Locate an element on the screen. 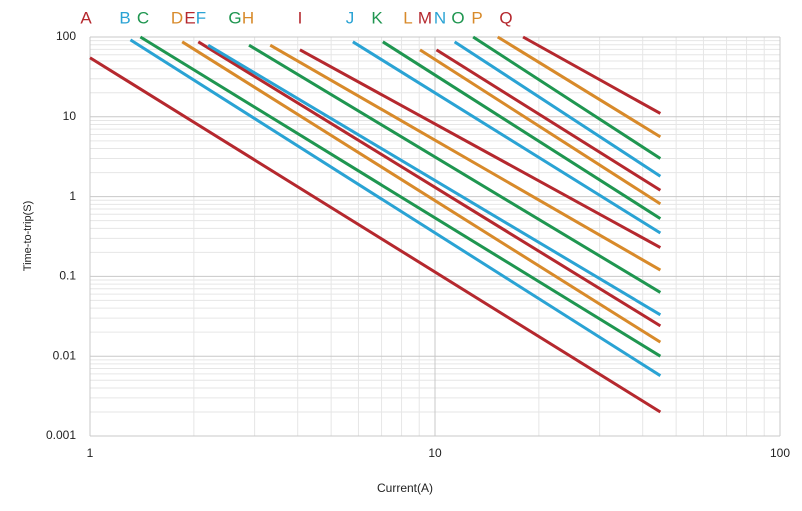  y-tick-label: 10 is located at coordinates (70, 116).